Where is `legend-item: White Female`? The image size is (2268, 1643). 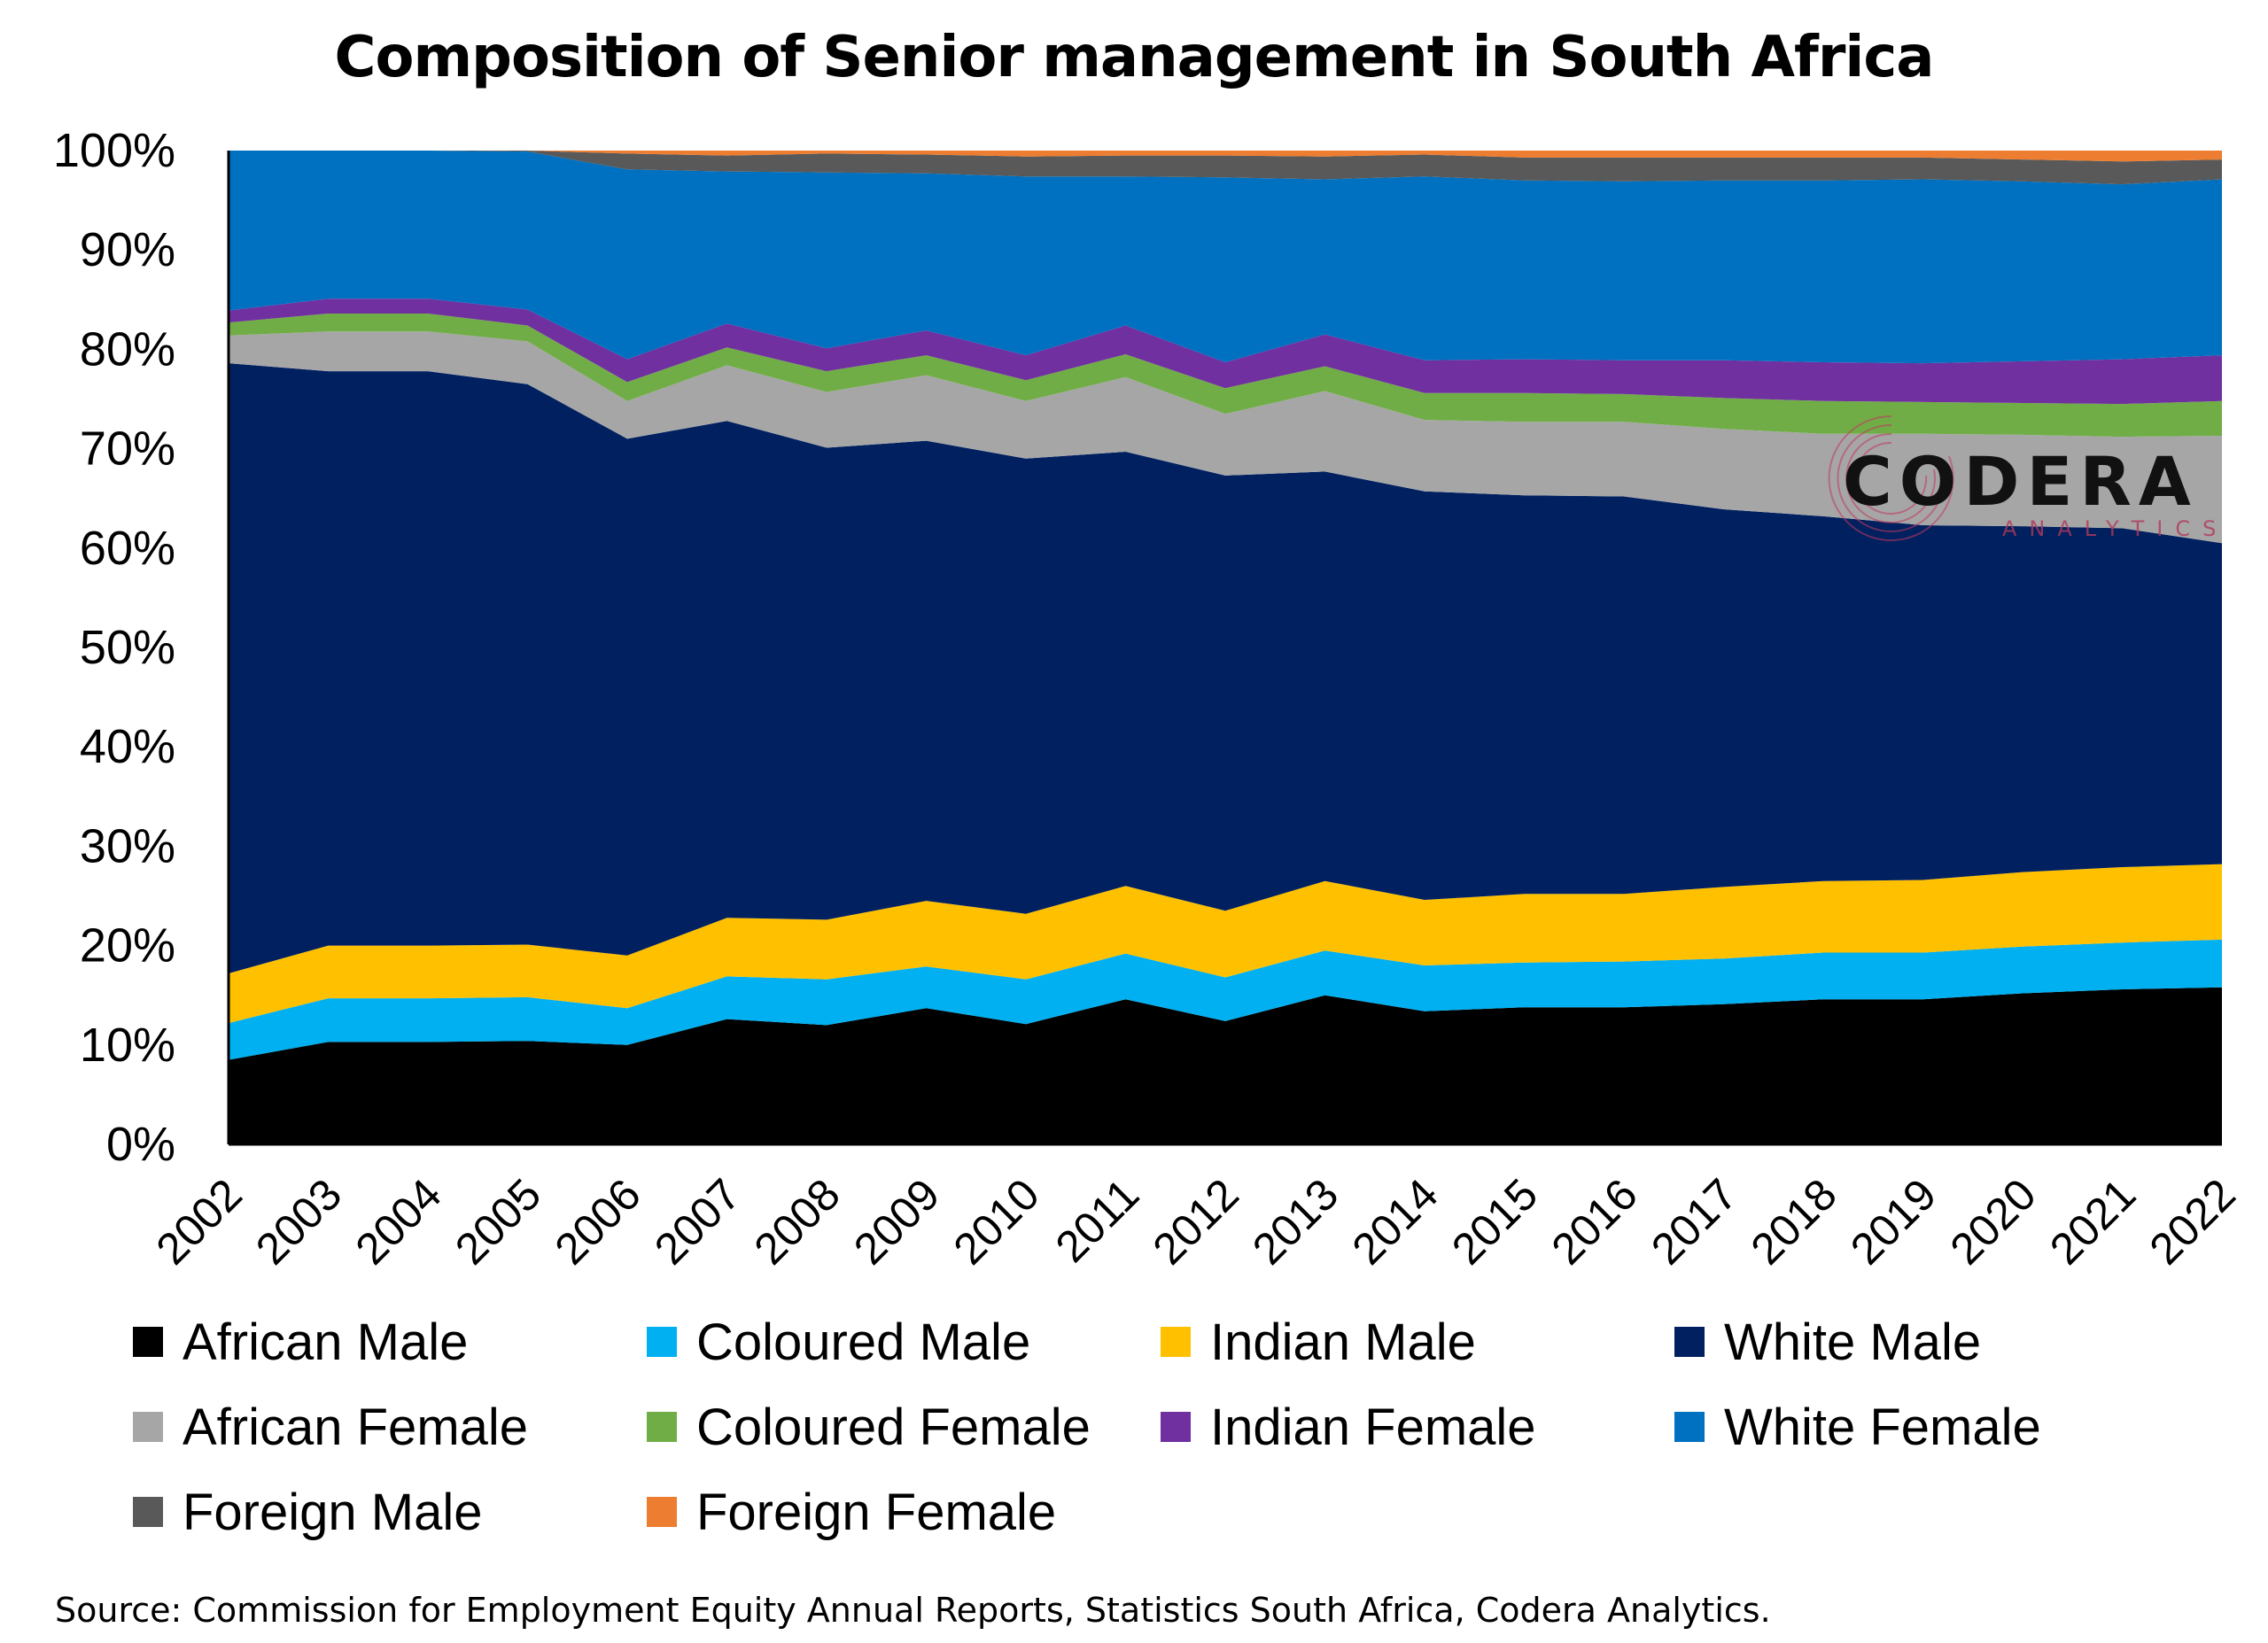 legend-item: White Female is located at coordinates (1923, 1427).